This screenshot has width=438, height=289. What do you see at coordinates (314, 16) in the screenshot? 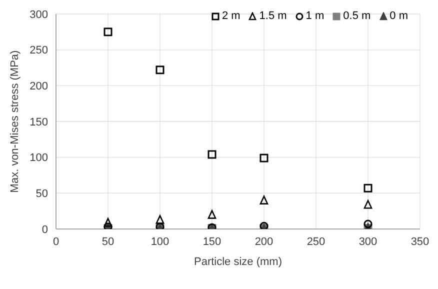
I see `legend-label: 1 m` at bounding box center [314, 16].